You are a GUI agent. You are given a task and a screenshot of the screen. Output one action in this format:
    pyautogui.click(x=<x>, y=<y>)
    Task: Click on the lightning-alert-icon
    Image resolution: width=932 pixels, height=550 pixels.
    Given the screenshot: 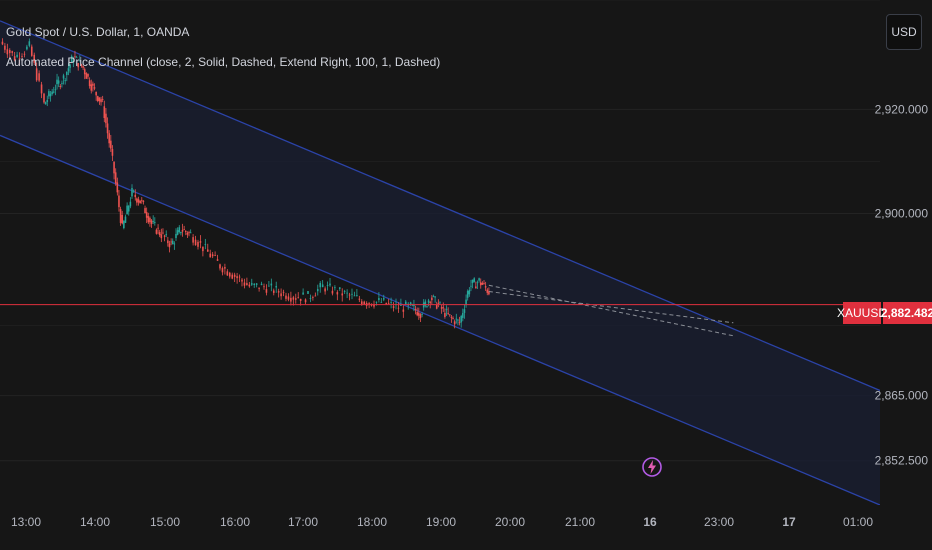 What is the action you would take?
    pyautogui.click(x=652, y=467)
    